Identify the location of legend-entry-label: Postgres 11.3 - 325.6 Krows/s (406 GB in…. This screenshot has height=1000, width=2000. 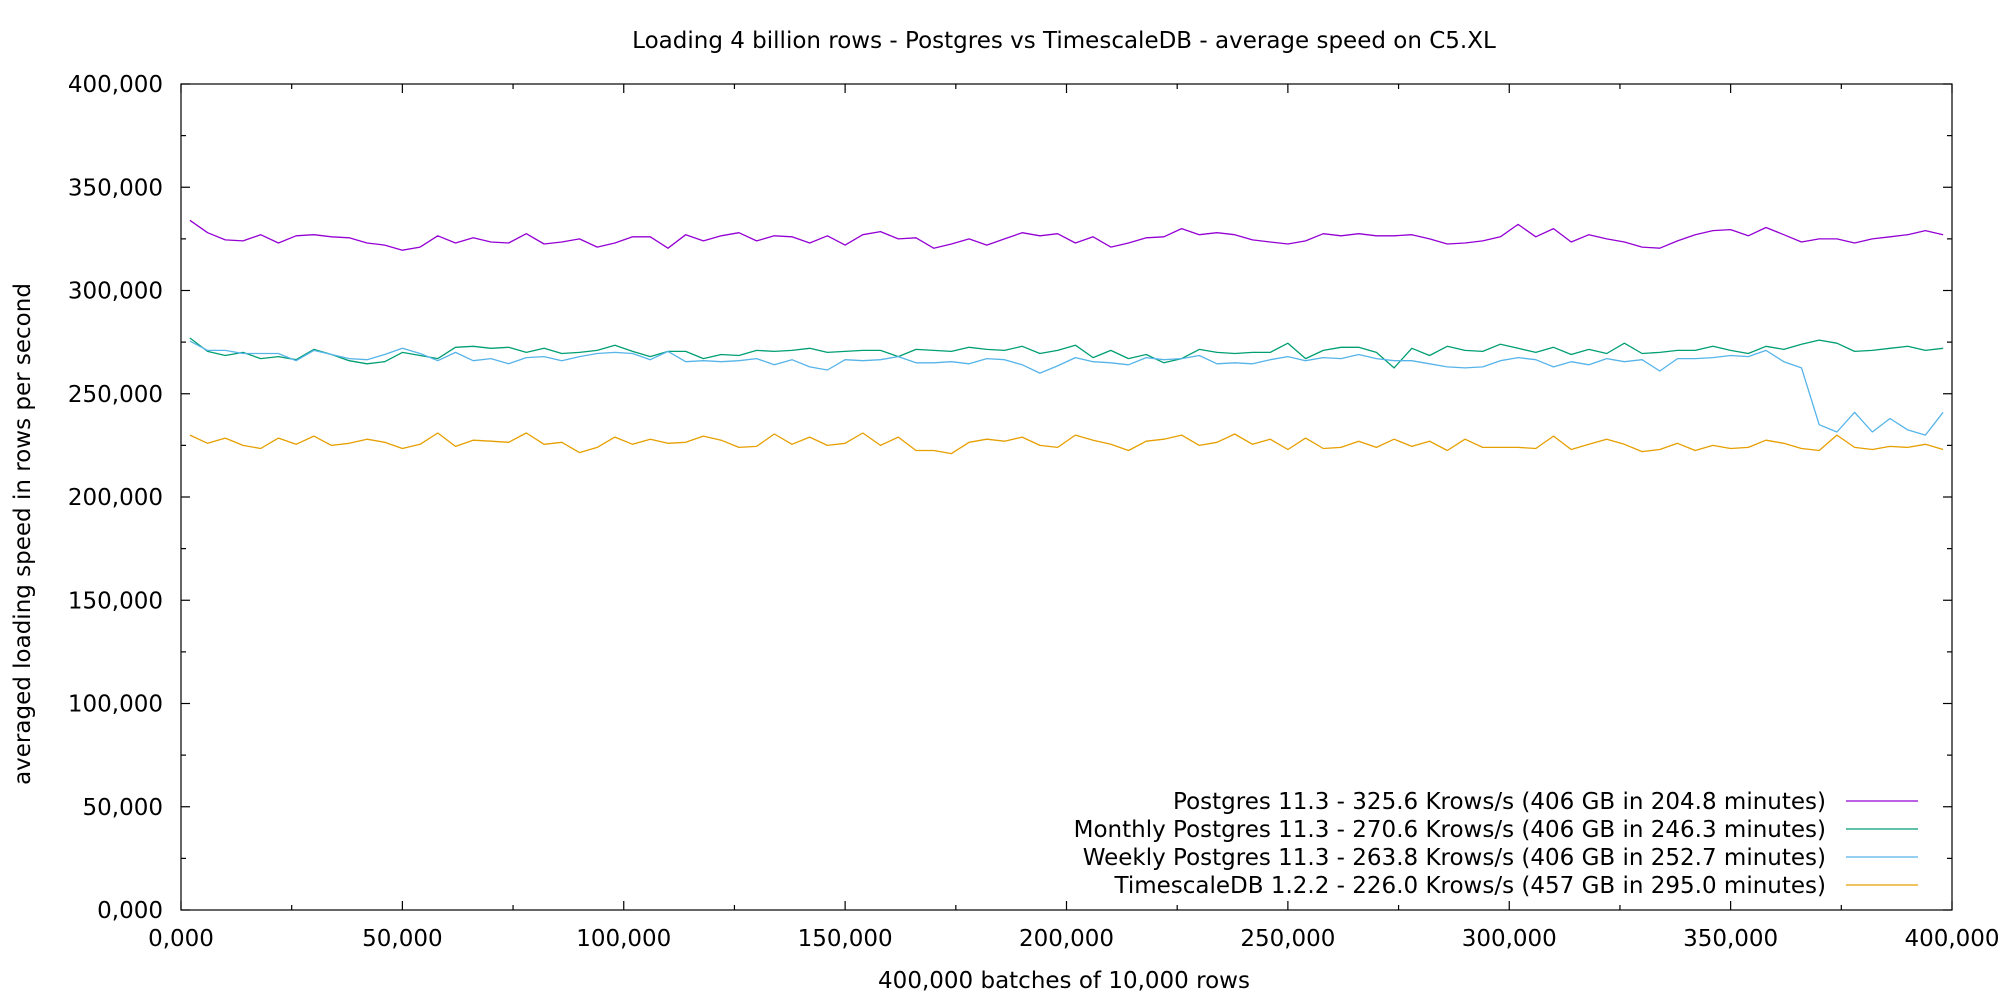
(1499, 802).